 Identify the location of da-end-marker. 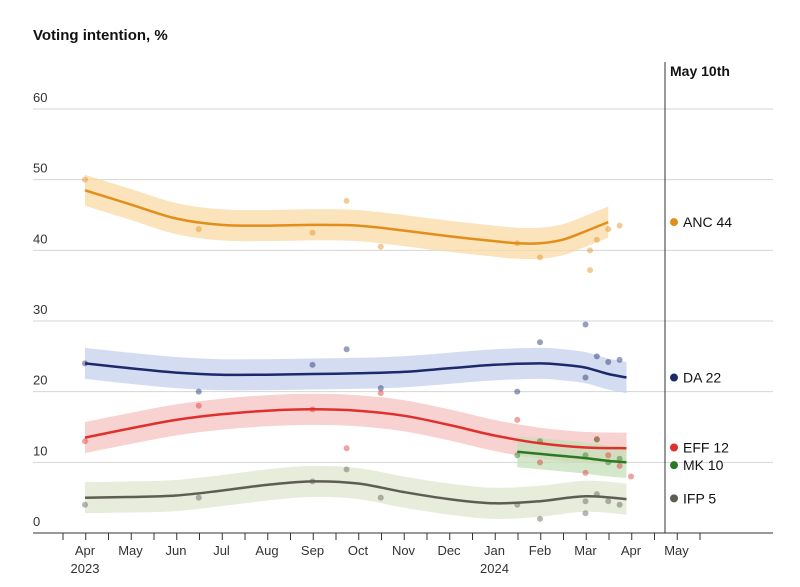
(674, 377).